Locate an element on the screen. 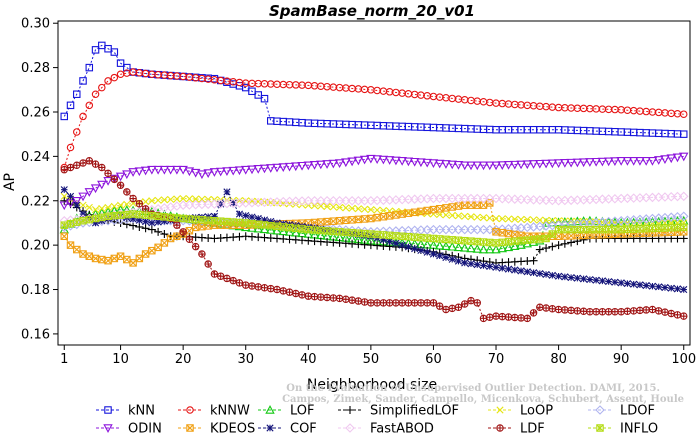 This screenshot has height=434, width=698. x-tick-label: 1 is located at coordinates (64, 359).